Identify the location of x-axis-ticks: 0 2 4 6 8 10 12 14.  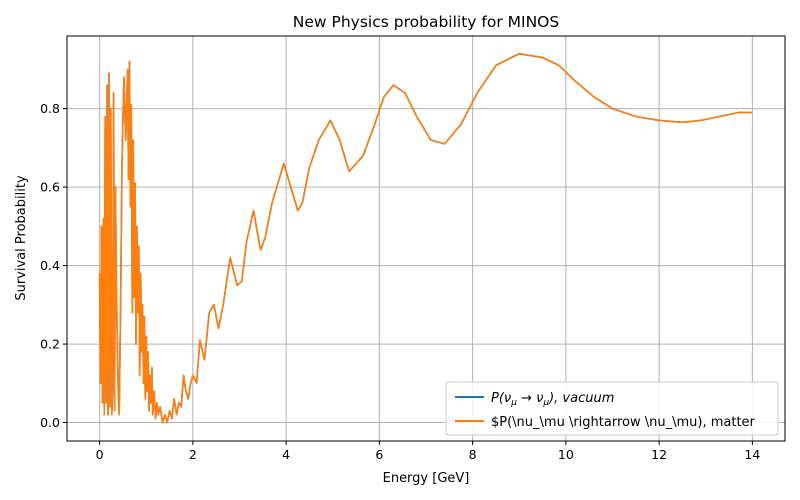
(428, 451).